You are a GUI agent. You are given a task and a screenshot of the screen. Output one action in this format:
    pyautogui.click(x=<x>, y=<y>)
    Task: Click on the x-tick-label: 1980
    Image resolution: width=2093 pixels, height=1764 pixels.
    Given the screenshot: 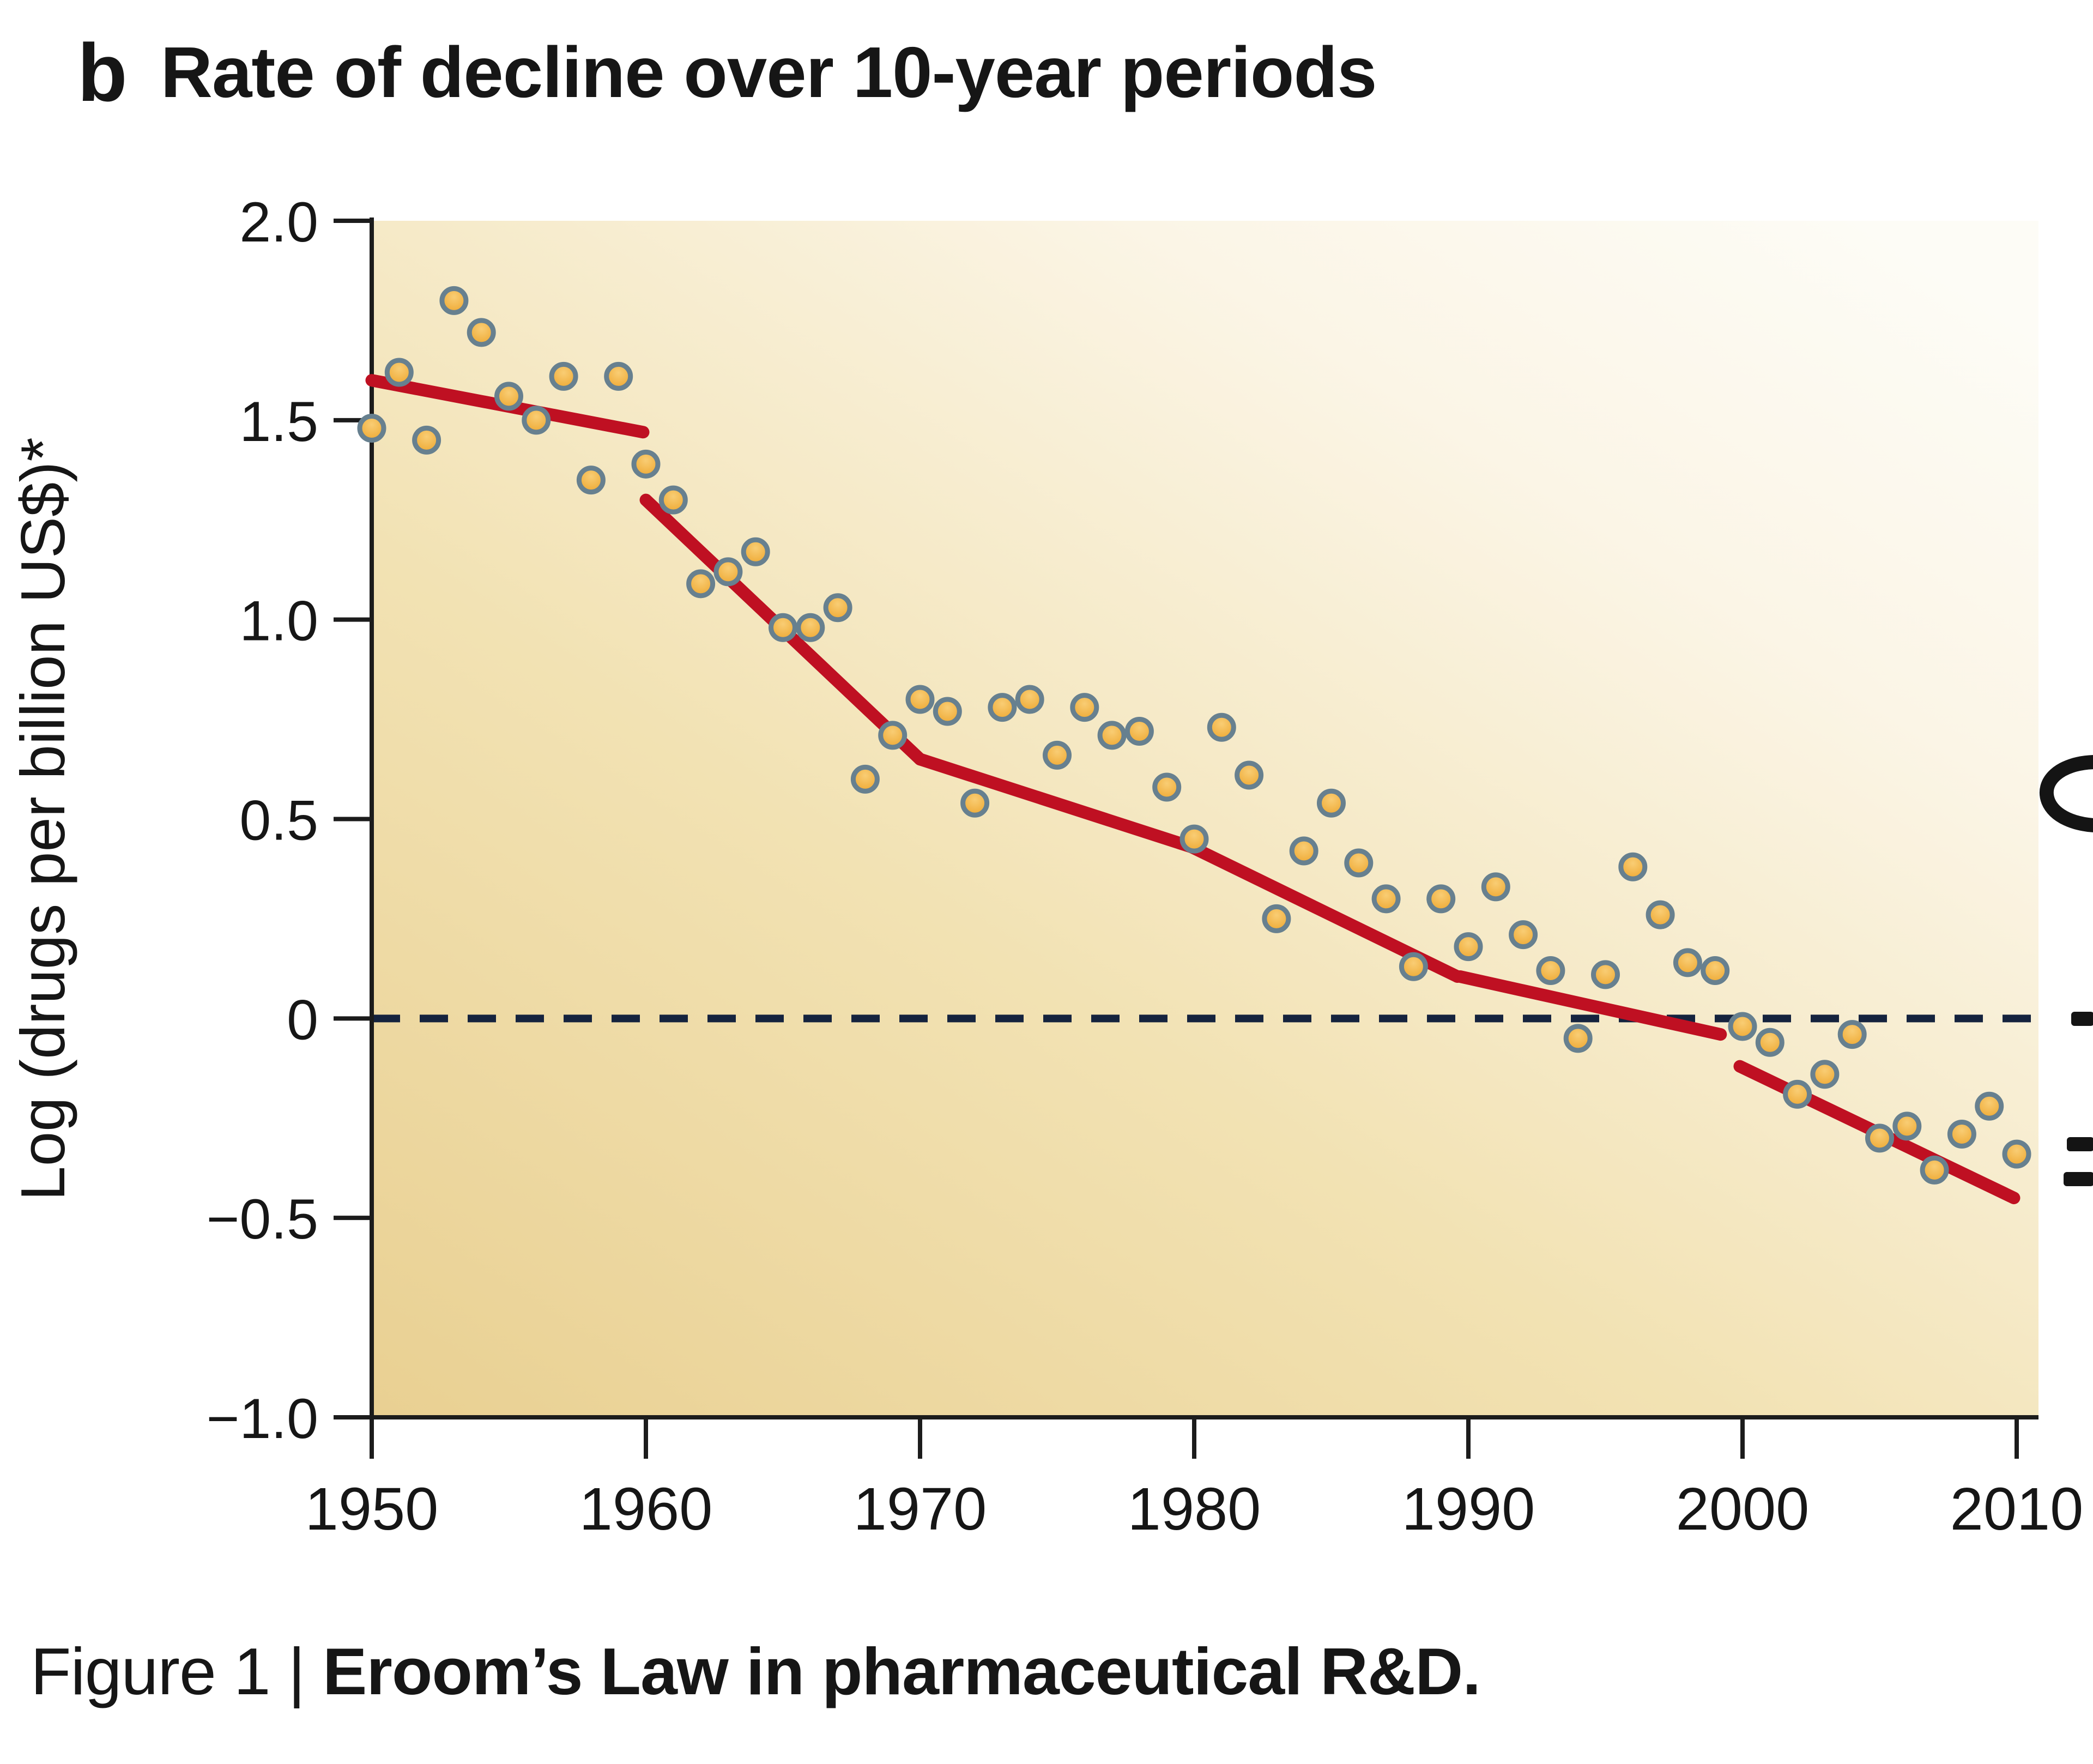 What is the action you would take?
    pyautogui.click(x=1195, y=1509)
    